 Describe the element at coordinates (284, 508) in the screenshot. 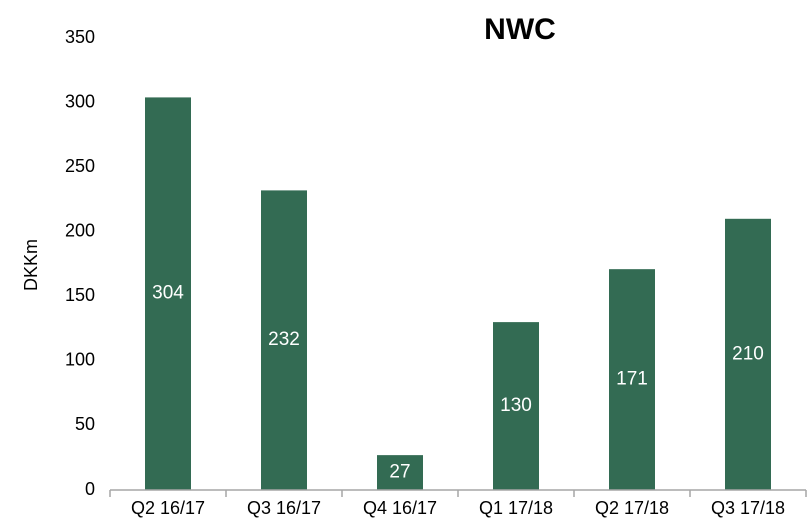

I see `x-tick-label: Q3 16/17` at that location.